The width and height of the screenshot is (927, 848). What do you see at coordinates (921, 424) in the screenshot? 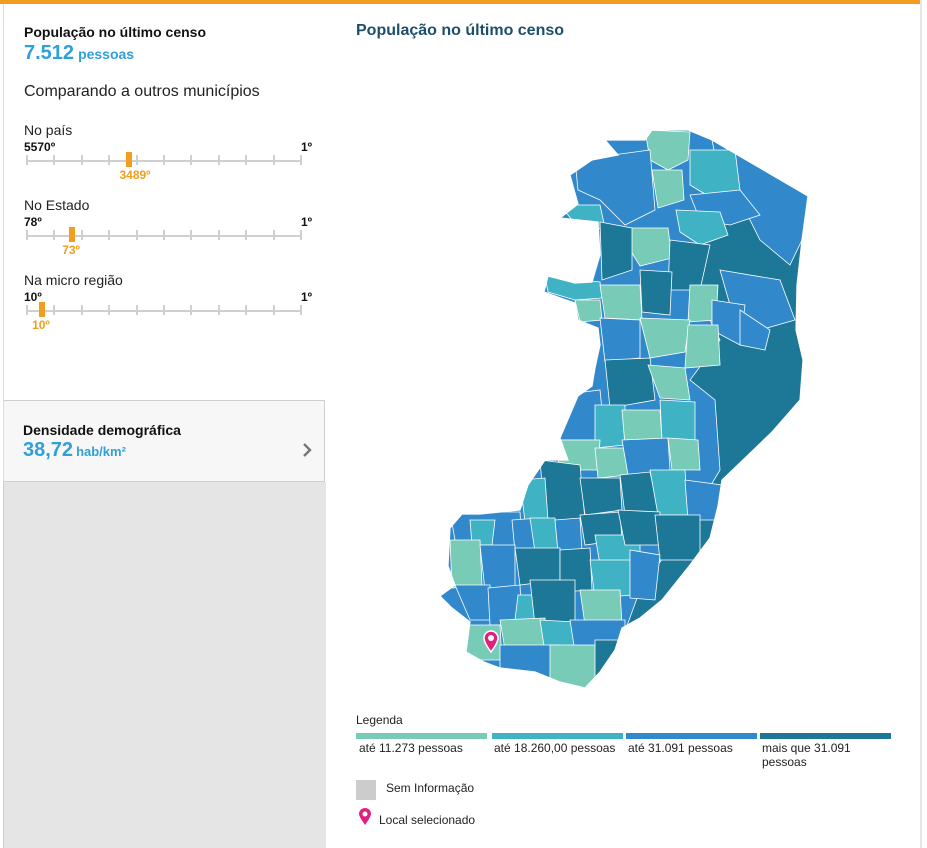
I see `right-border` at bounding box center [921, 424].